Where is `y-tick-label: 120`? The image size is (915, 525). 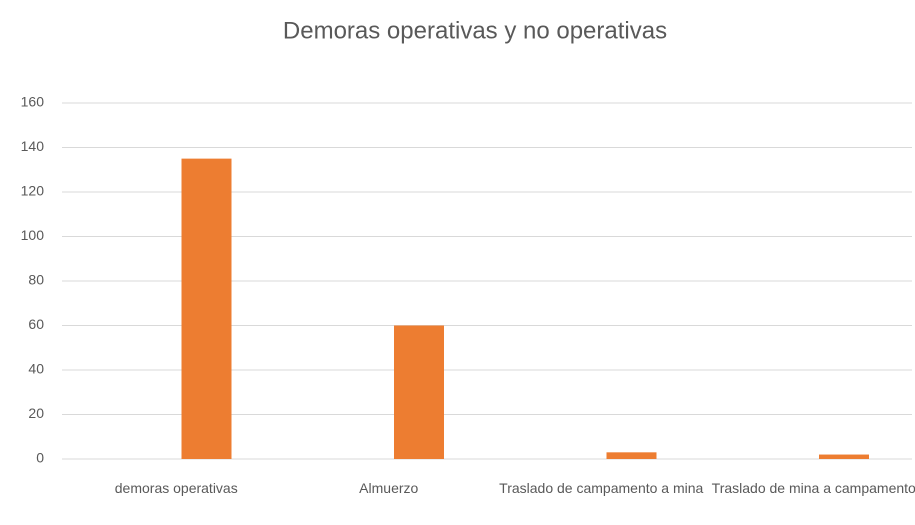 y-tick-label: 120 is located at coordinates (33, 191).